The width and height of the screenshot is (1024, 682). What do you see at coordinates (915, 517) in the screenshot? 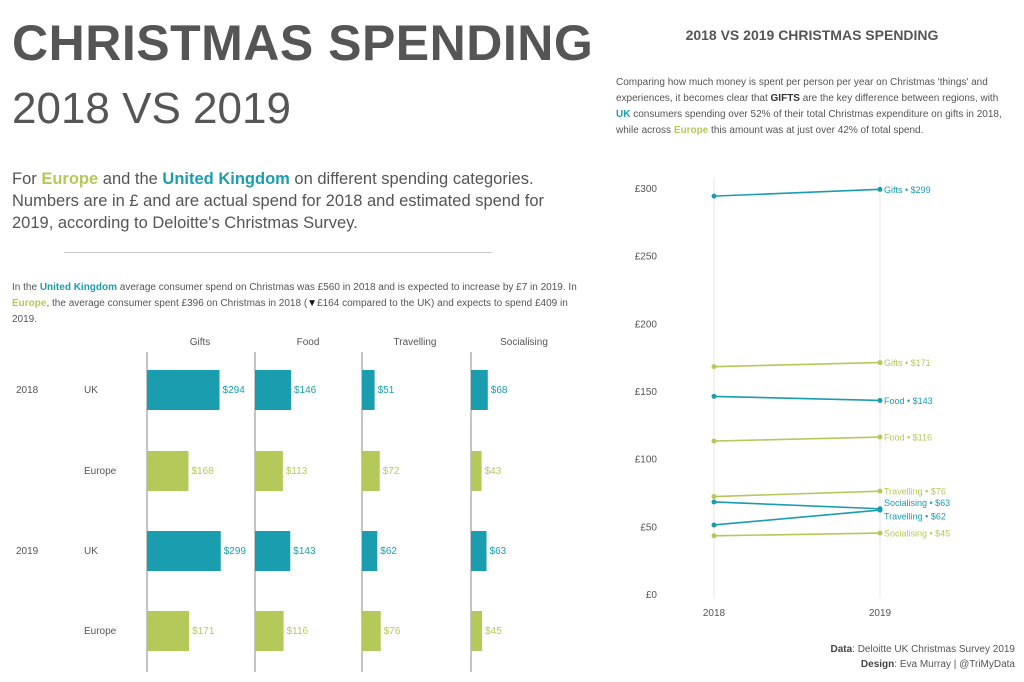
I see `series-end-label: Travelling • $62` at bounding box center [915, 517].